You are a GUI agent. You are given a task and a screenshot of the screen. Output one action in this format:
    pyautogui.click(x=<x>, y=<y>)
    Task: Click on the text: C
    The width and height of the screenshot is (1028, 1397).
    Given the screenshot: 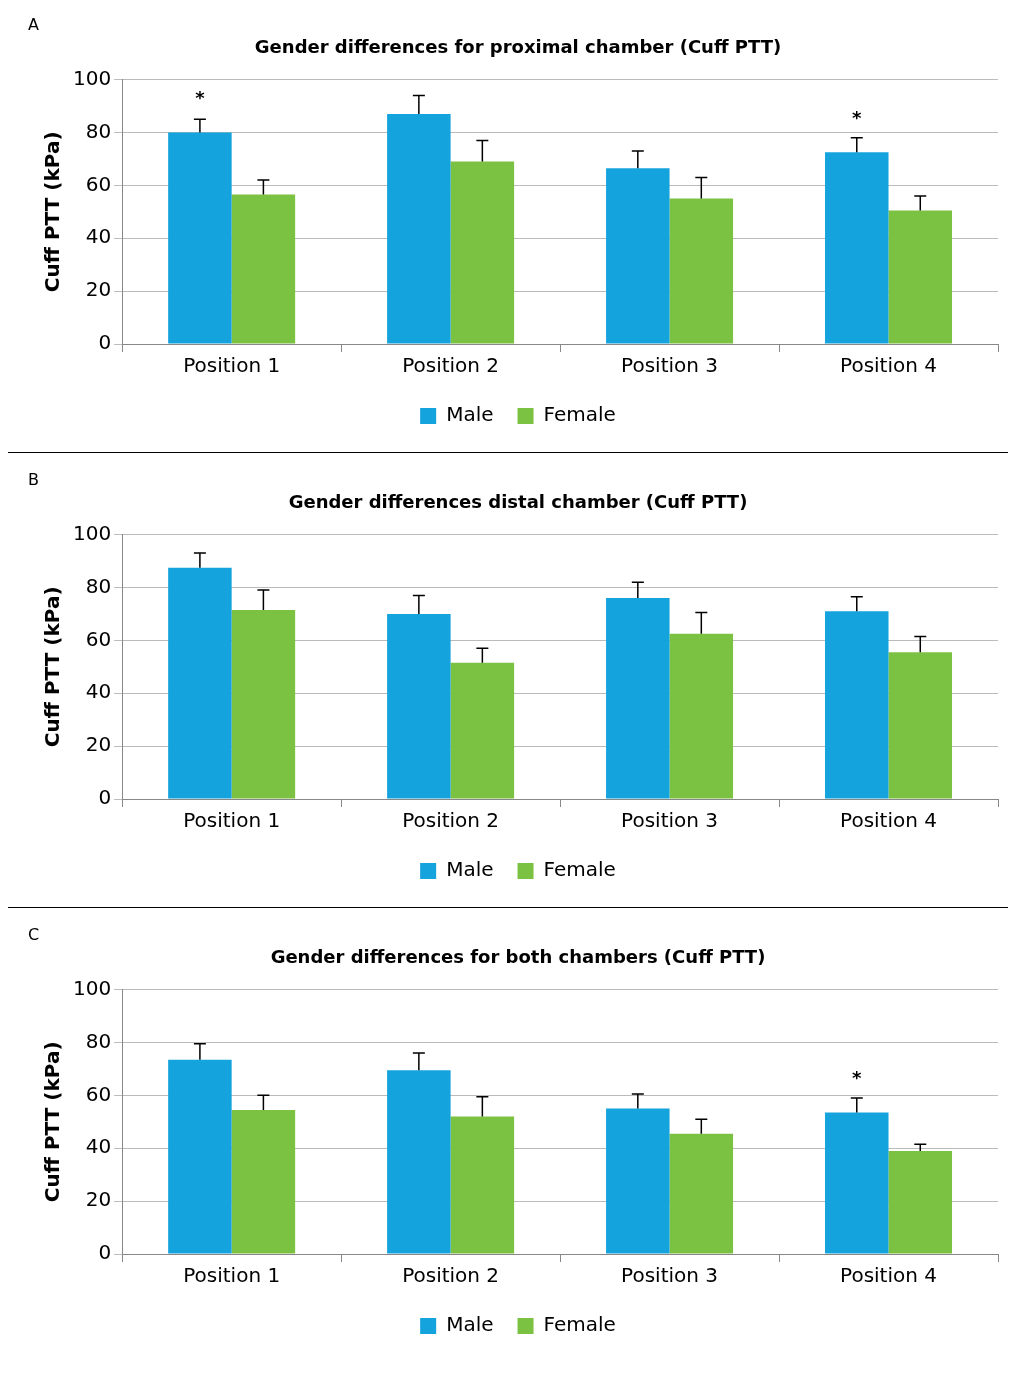 What is the action you would take?
    pyautogui.click(x=34, y=935)
    